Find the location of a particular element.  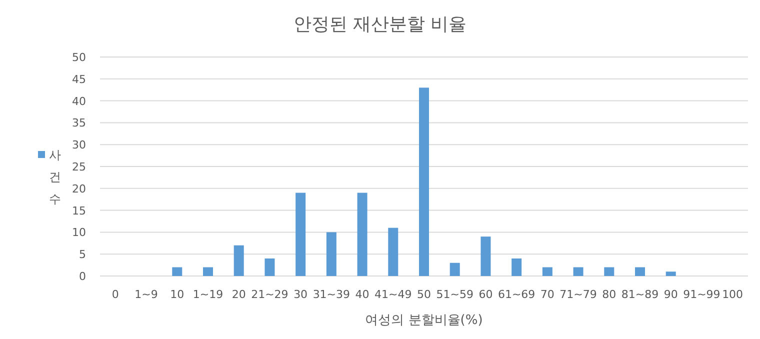

x-tick-label: 20 is located at coordinates (239, 294).